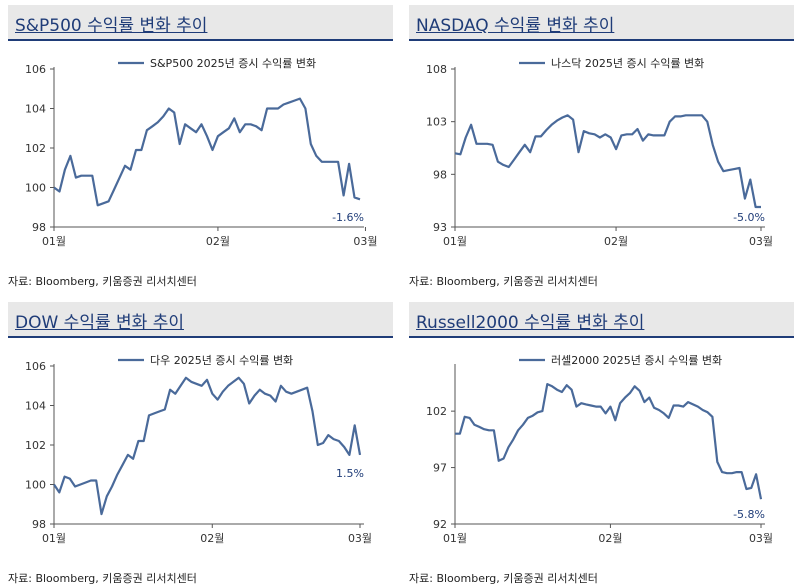 This screenshot has height=586, width=800. What do you see at coordinates (233, 63) in the screenshot?
I see `legend-label: S&P500 2025년 증시 수익률 변화` at bounding box center [233, 63].